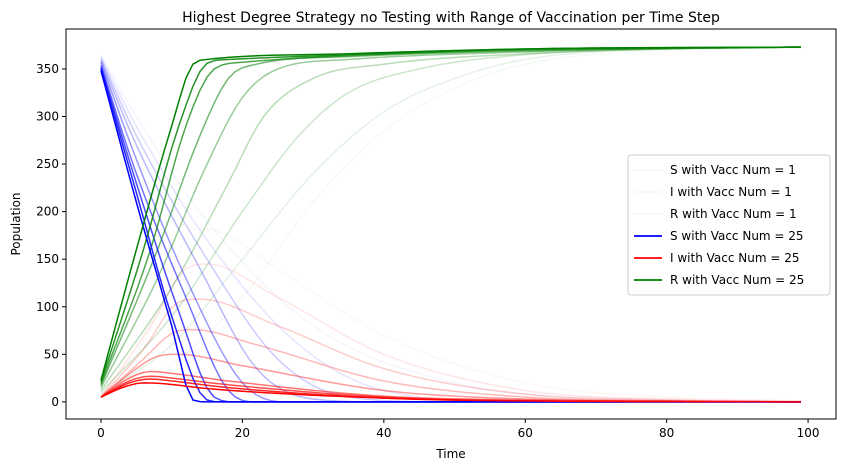  What do you see at coordinates (47, 69) in the screenshot?
I see `y-tick-label: 350` at bounding box center [47, 69].